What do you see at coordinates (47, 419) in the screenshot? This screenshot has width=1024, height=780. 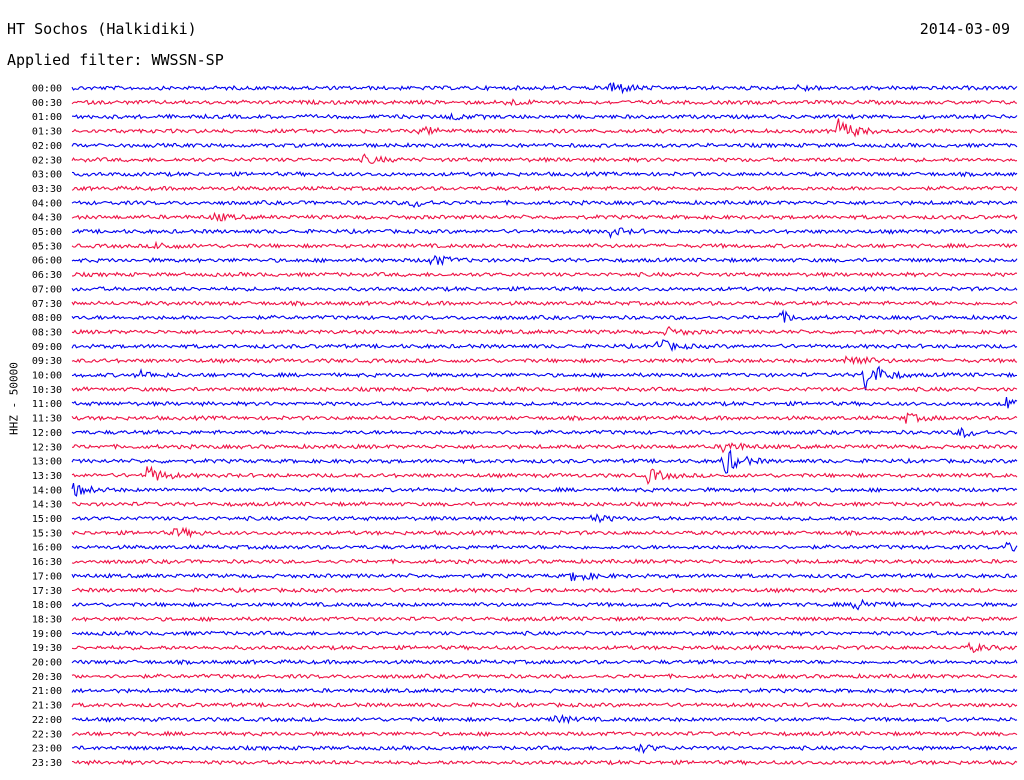 I see `time-tick-label: 11:30` at bounding box center [47, 419].